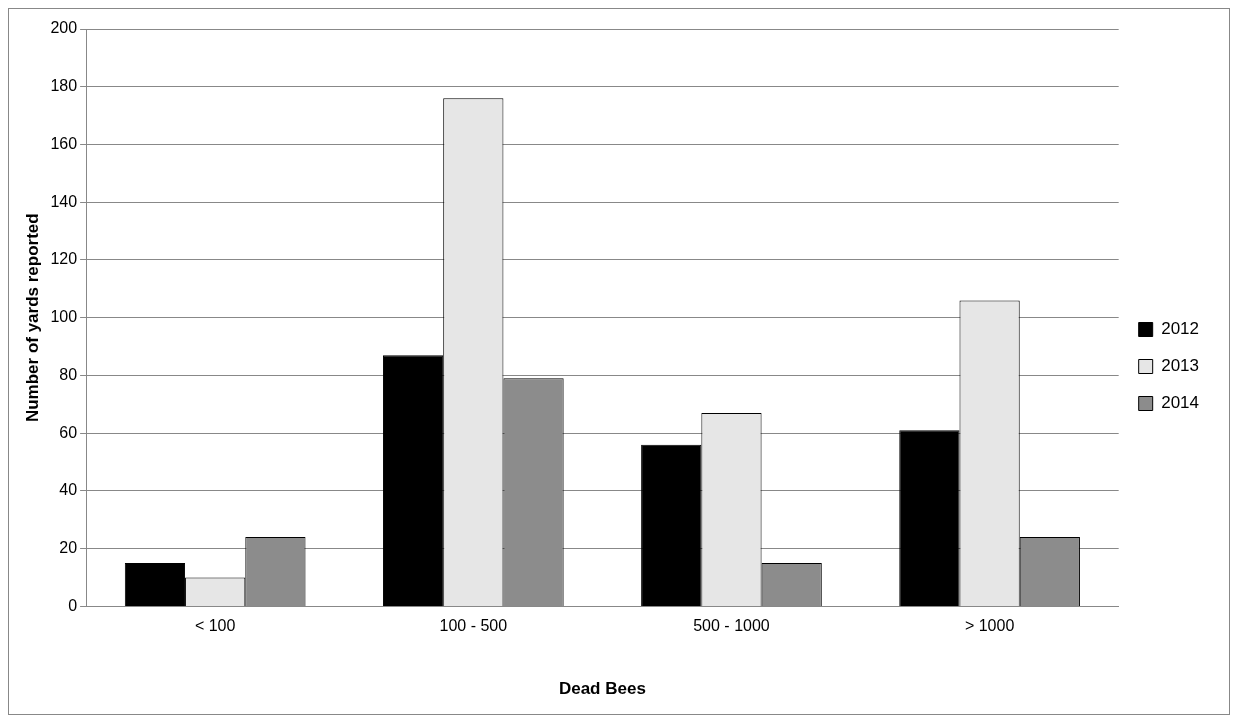 The width and height of the screenshot is (1238, 723). Describe the element at coordinates (1180, 329) in the screenshot. I see `legend-label: 2012` at that location.